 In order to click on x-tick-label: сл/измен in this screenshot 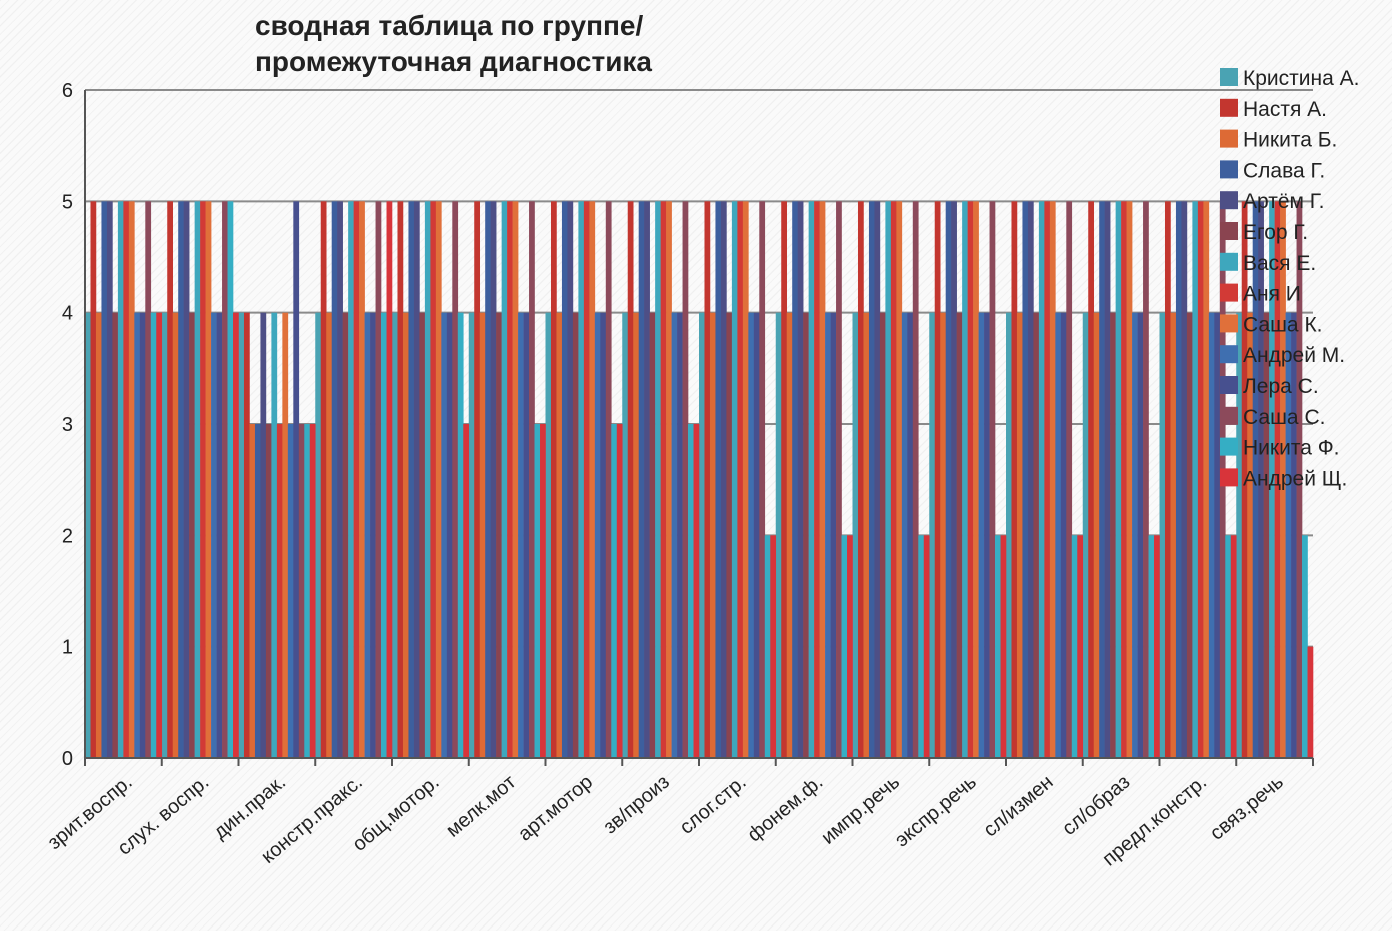, I will do `click(1018, 806)`.